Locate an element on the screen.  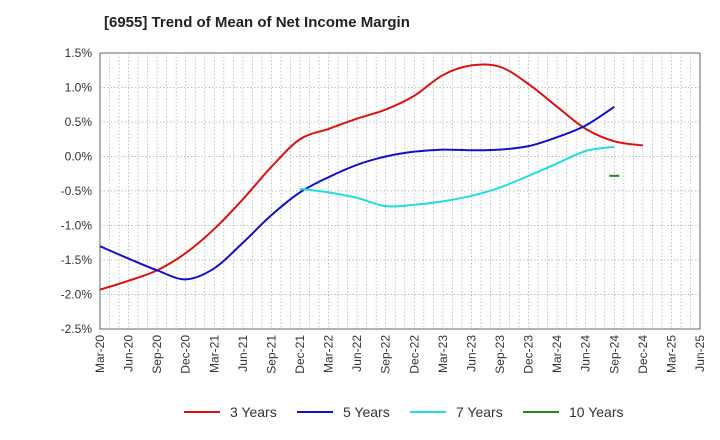
legend-item: 7 Years is located at coordinates (456, 412).